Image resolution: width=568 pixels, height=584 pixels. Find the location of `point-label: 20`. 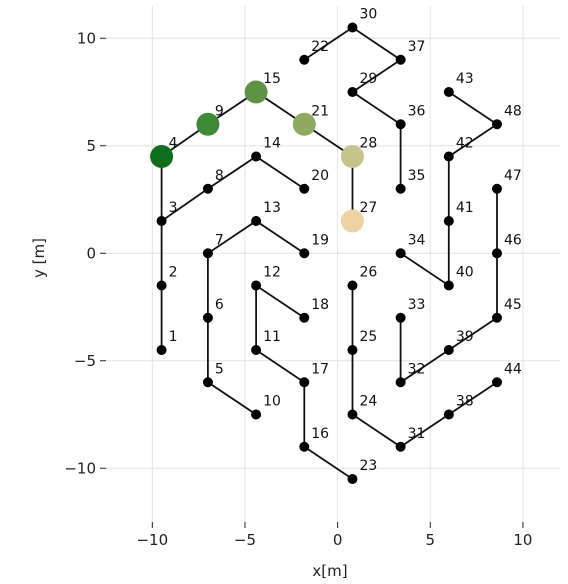

point-label: 20 is located at coordinates (320, 176).